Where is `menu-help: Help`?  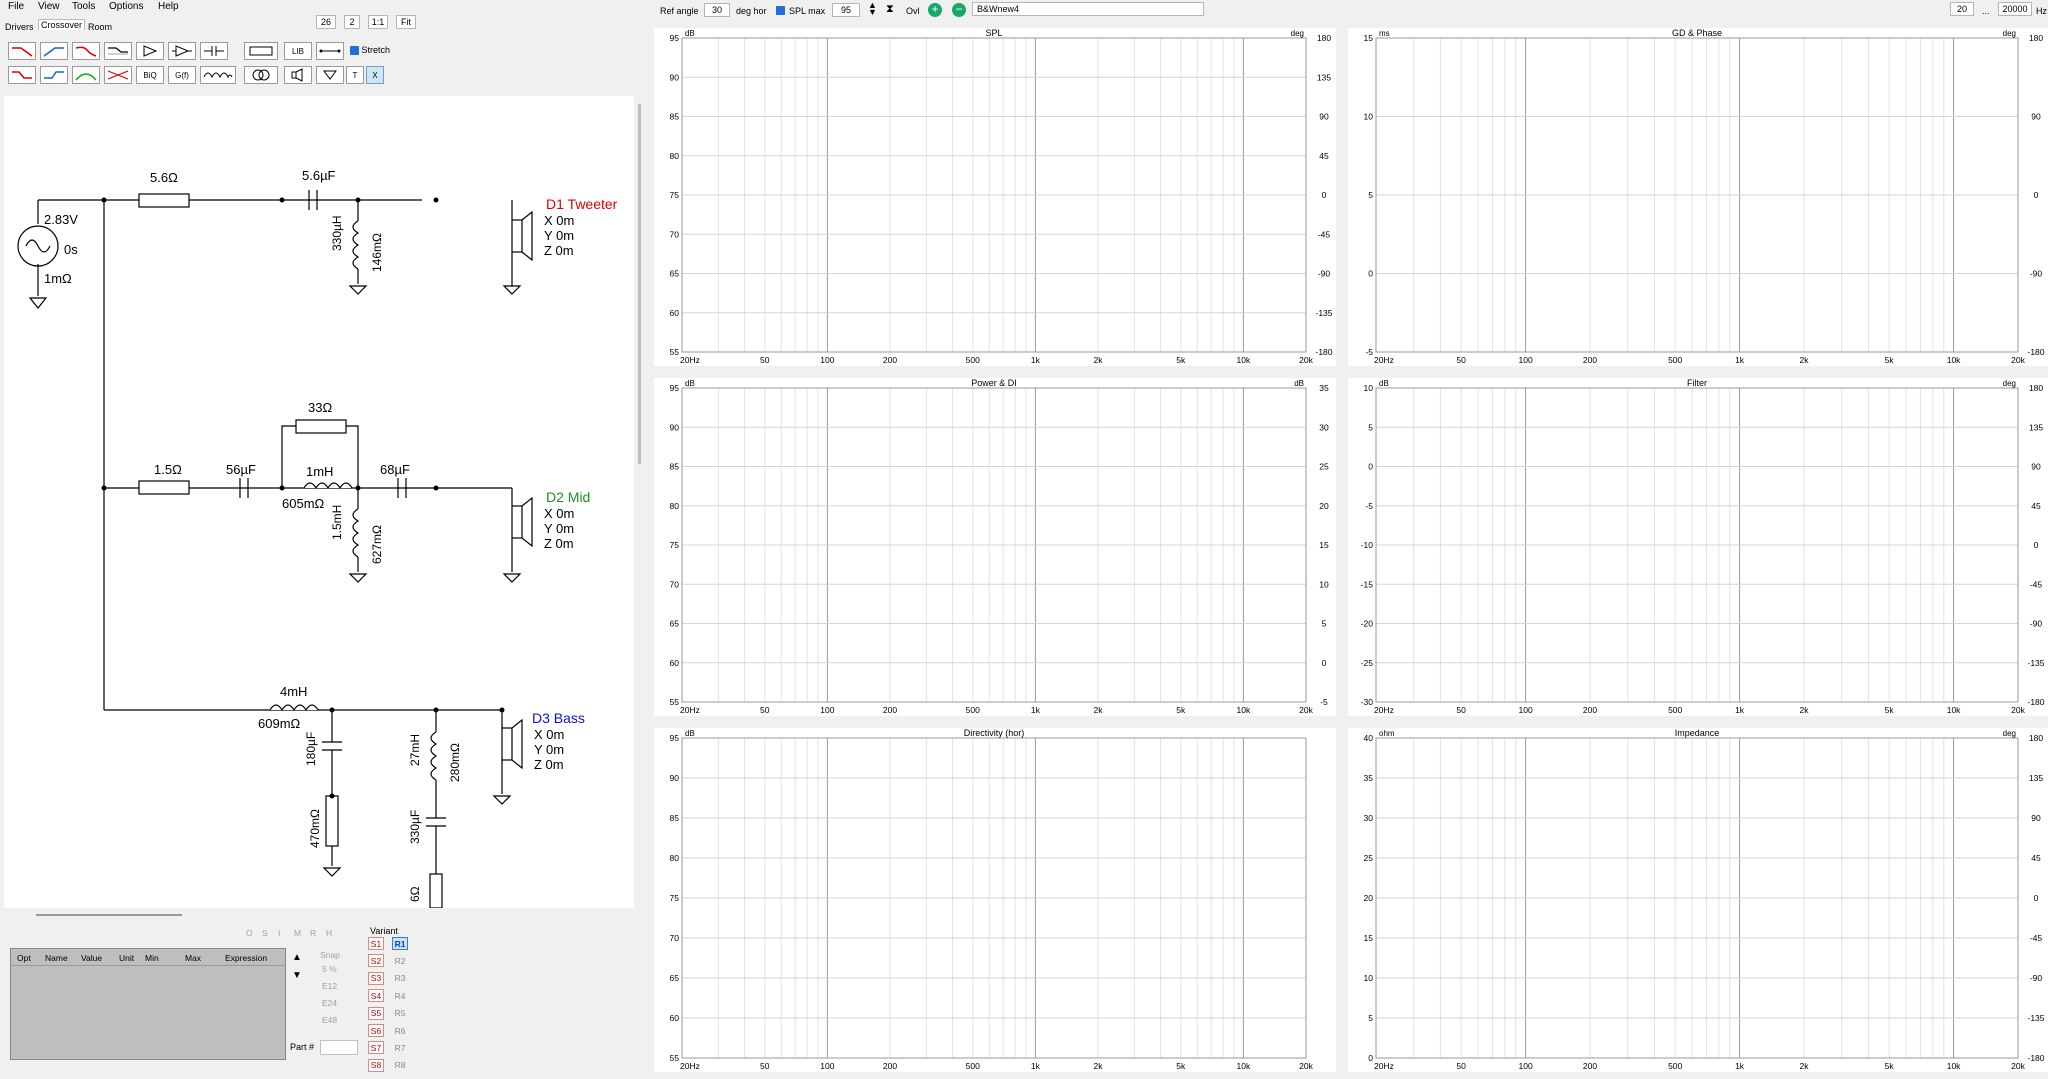 menu-help: Help is located at coordinates (168, 6).